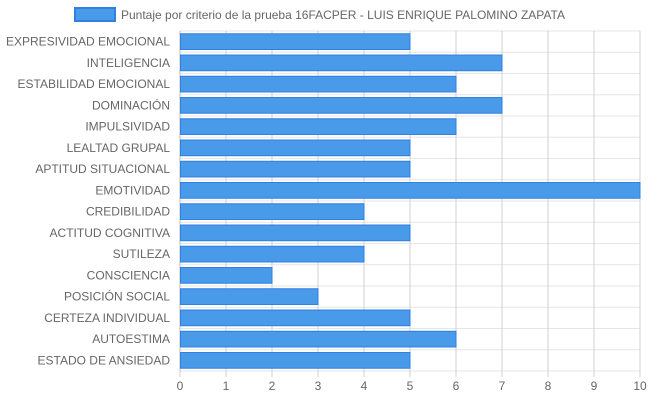 This screenshot has height=400, width=650. What do you see at coordinates (107, 318) in the screenshot?
I see `category-label: CERTEZA INDIVIDUAL` at bounding box center [107, 318].